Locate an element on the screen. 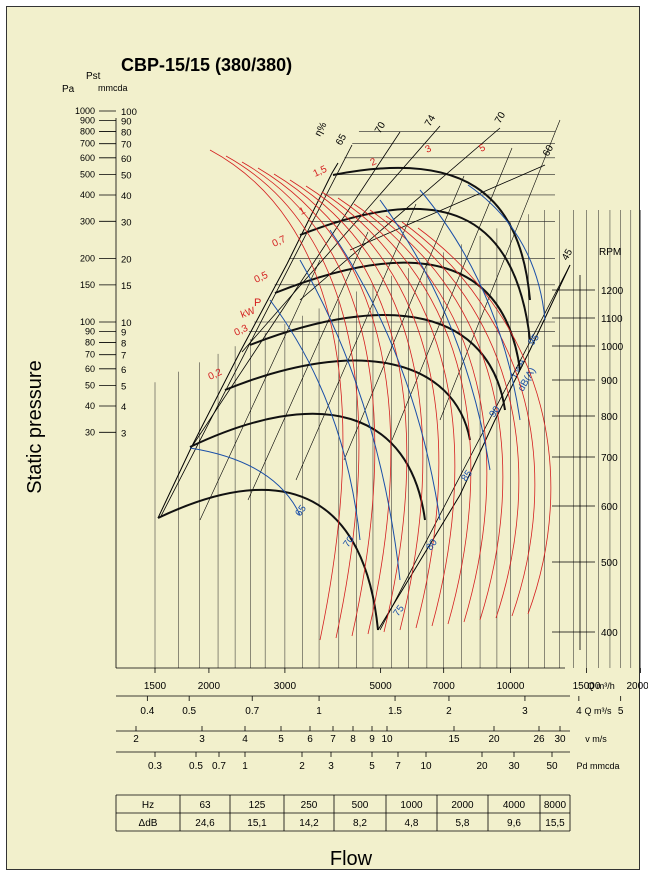  y-unit-mmcda: mmcda is located at coordinates (113, 88).